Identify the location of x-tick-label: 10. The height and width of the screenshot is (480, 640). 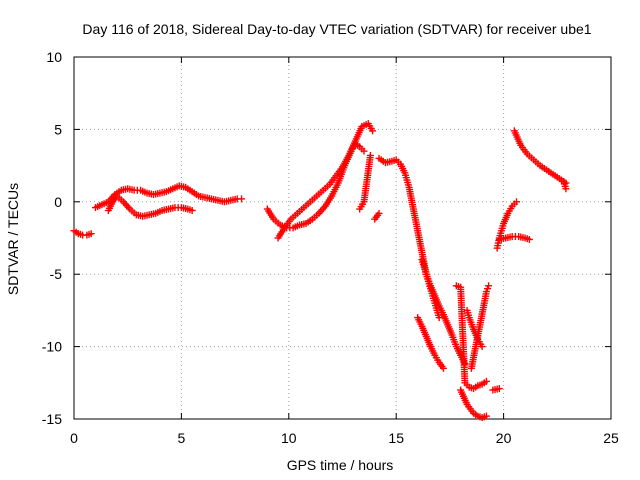
(289, 438).